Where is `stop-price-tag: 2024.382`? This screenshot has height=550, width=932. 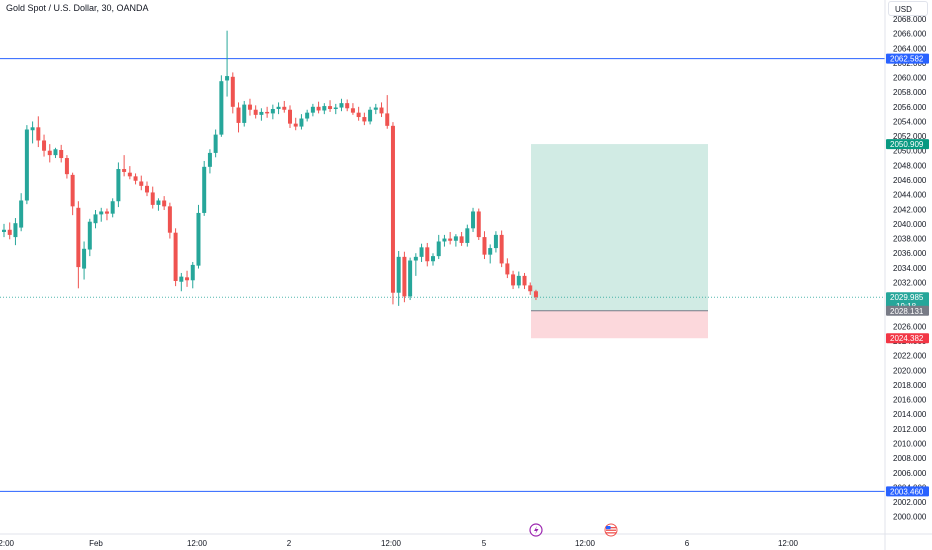 stop-price-tag: 2024.382 is located at coordinates (907, 338).